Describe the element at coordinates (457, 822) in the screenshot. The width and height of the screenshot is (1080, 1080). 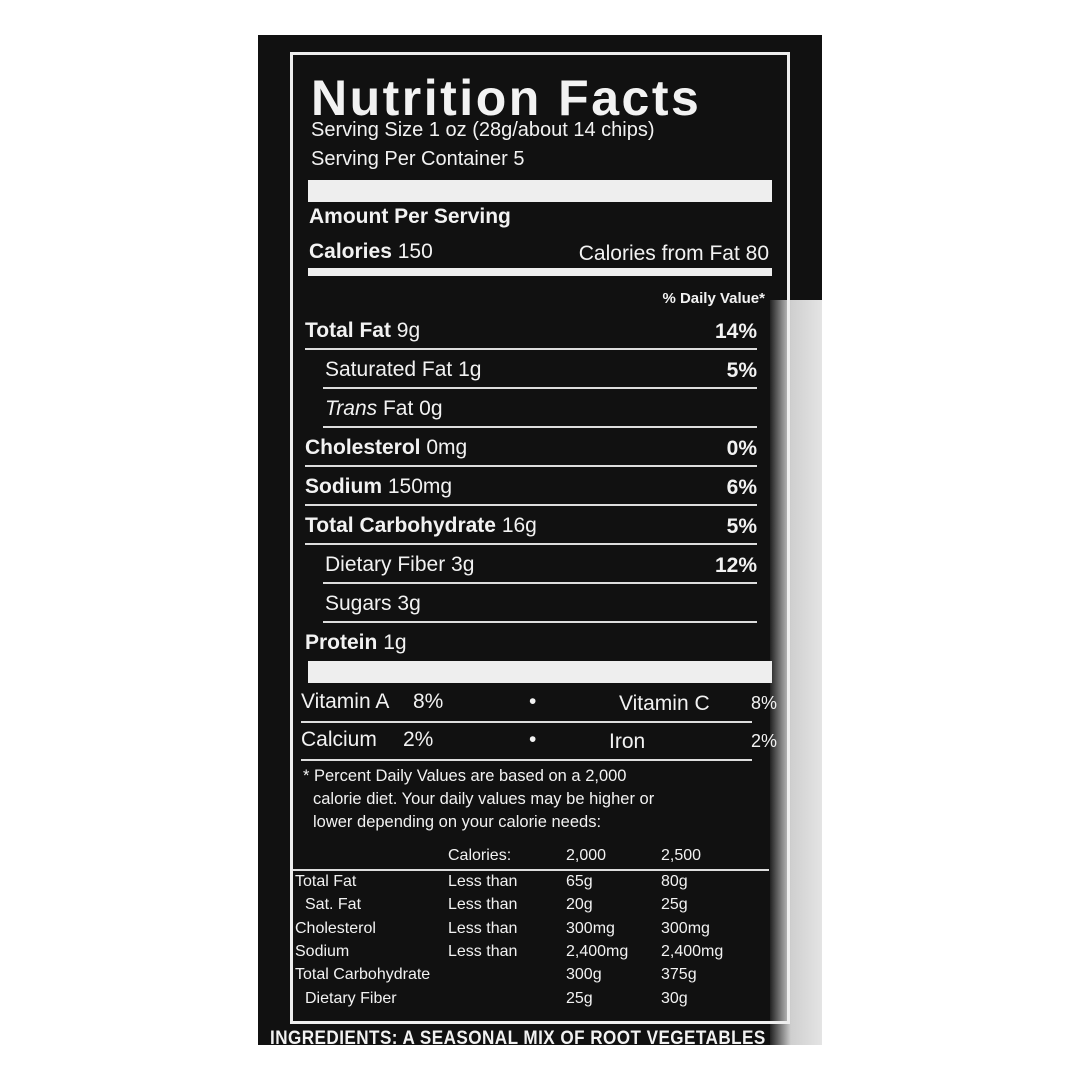
I see `footnote-line: lower depending on your calorie needs:` at that location.